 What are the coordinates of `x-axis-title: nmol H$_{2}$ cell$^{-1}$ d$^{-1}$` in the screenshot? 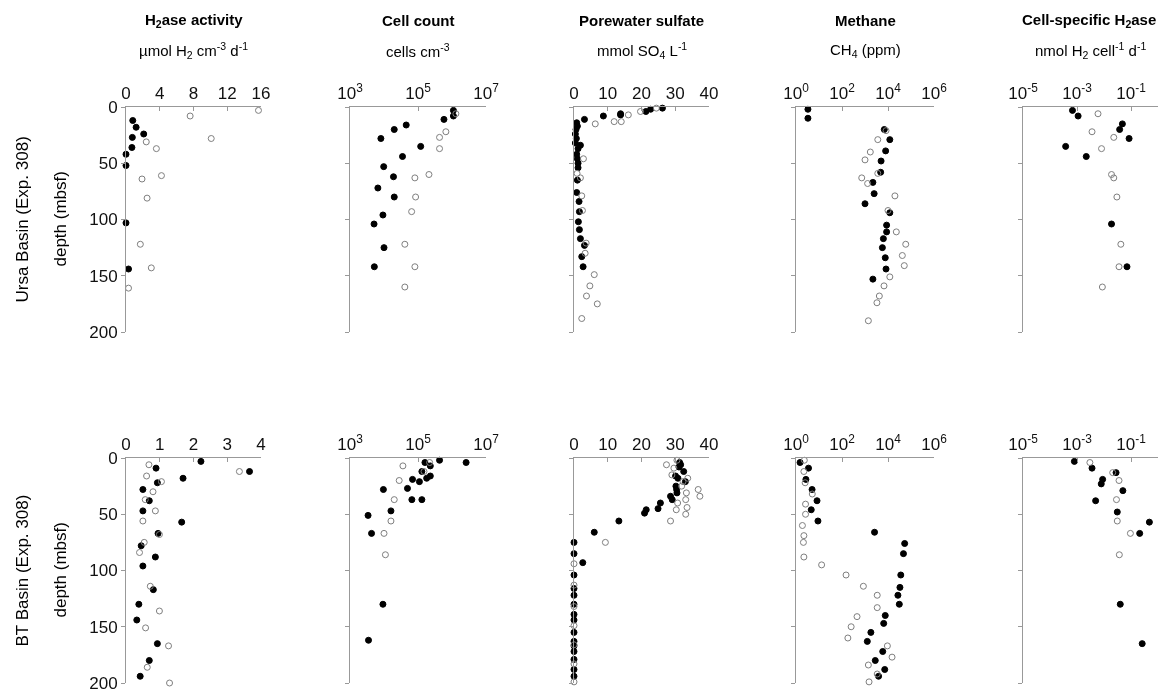 It's located at (1091, 51).